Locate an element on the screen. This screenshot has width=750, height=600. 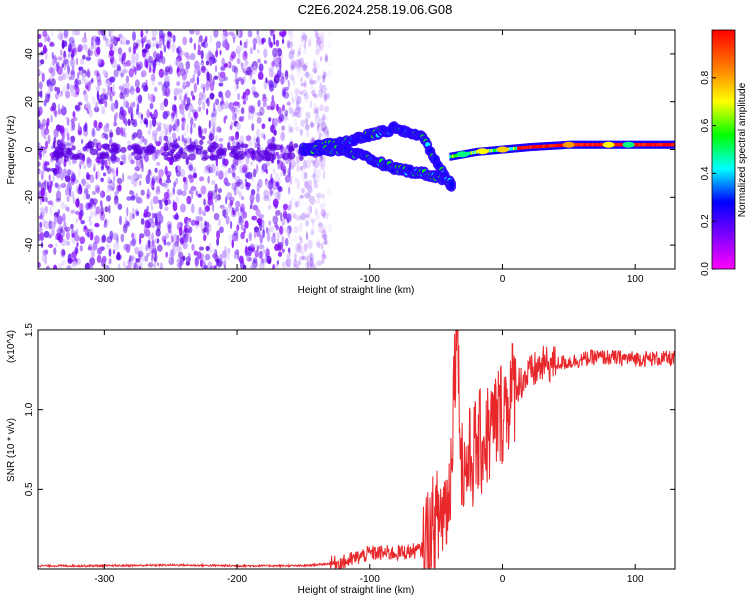
snr-y-label: SNR (10 * v/v) is located at coordinates (11, 450).